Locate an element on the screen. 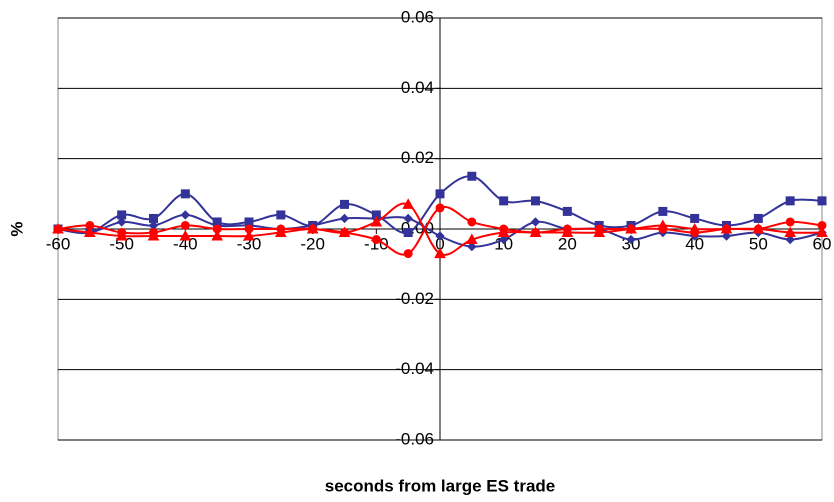 The width and height of the screenshot is (834, 502). x-tick-label: 60 is located at coordinates (822, 243).